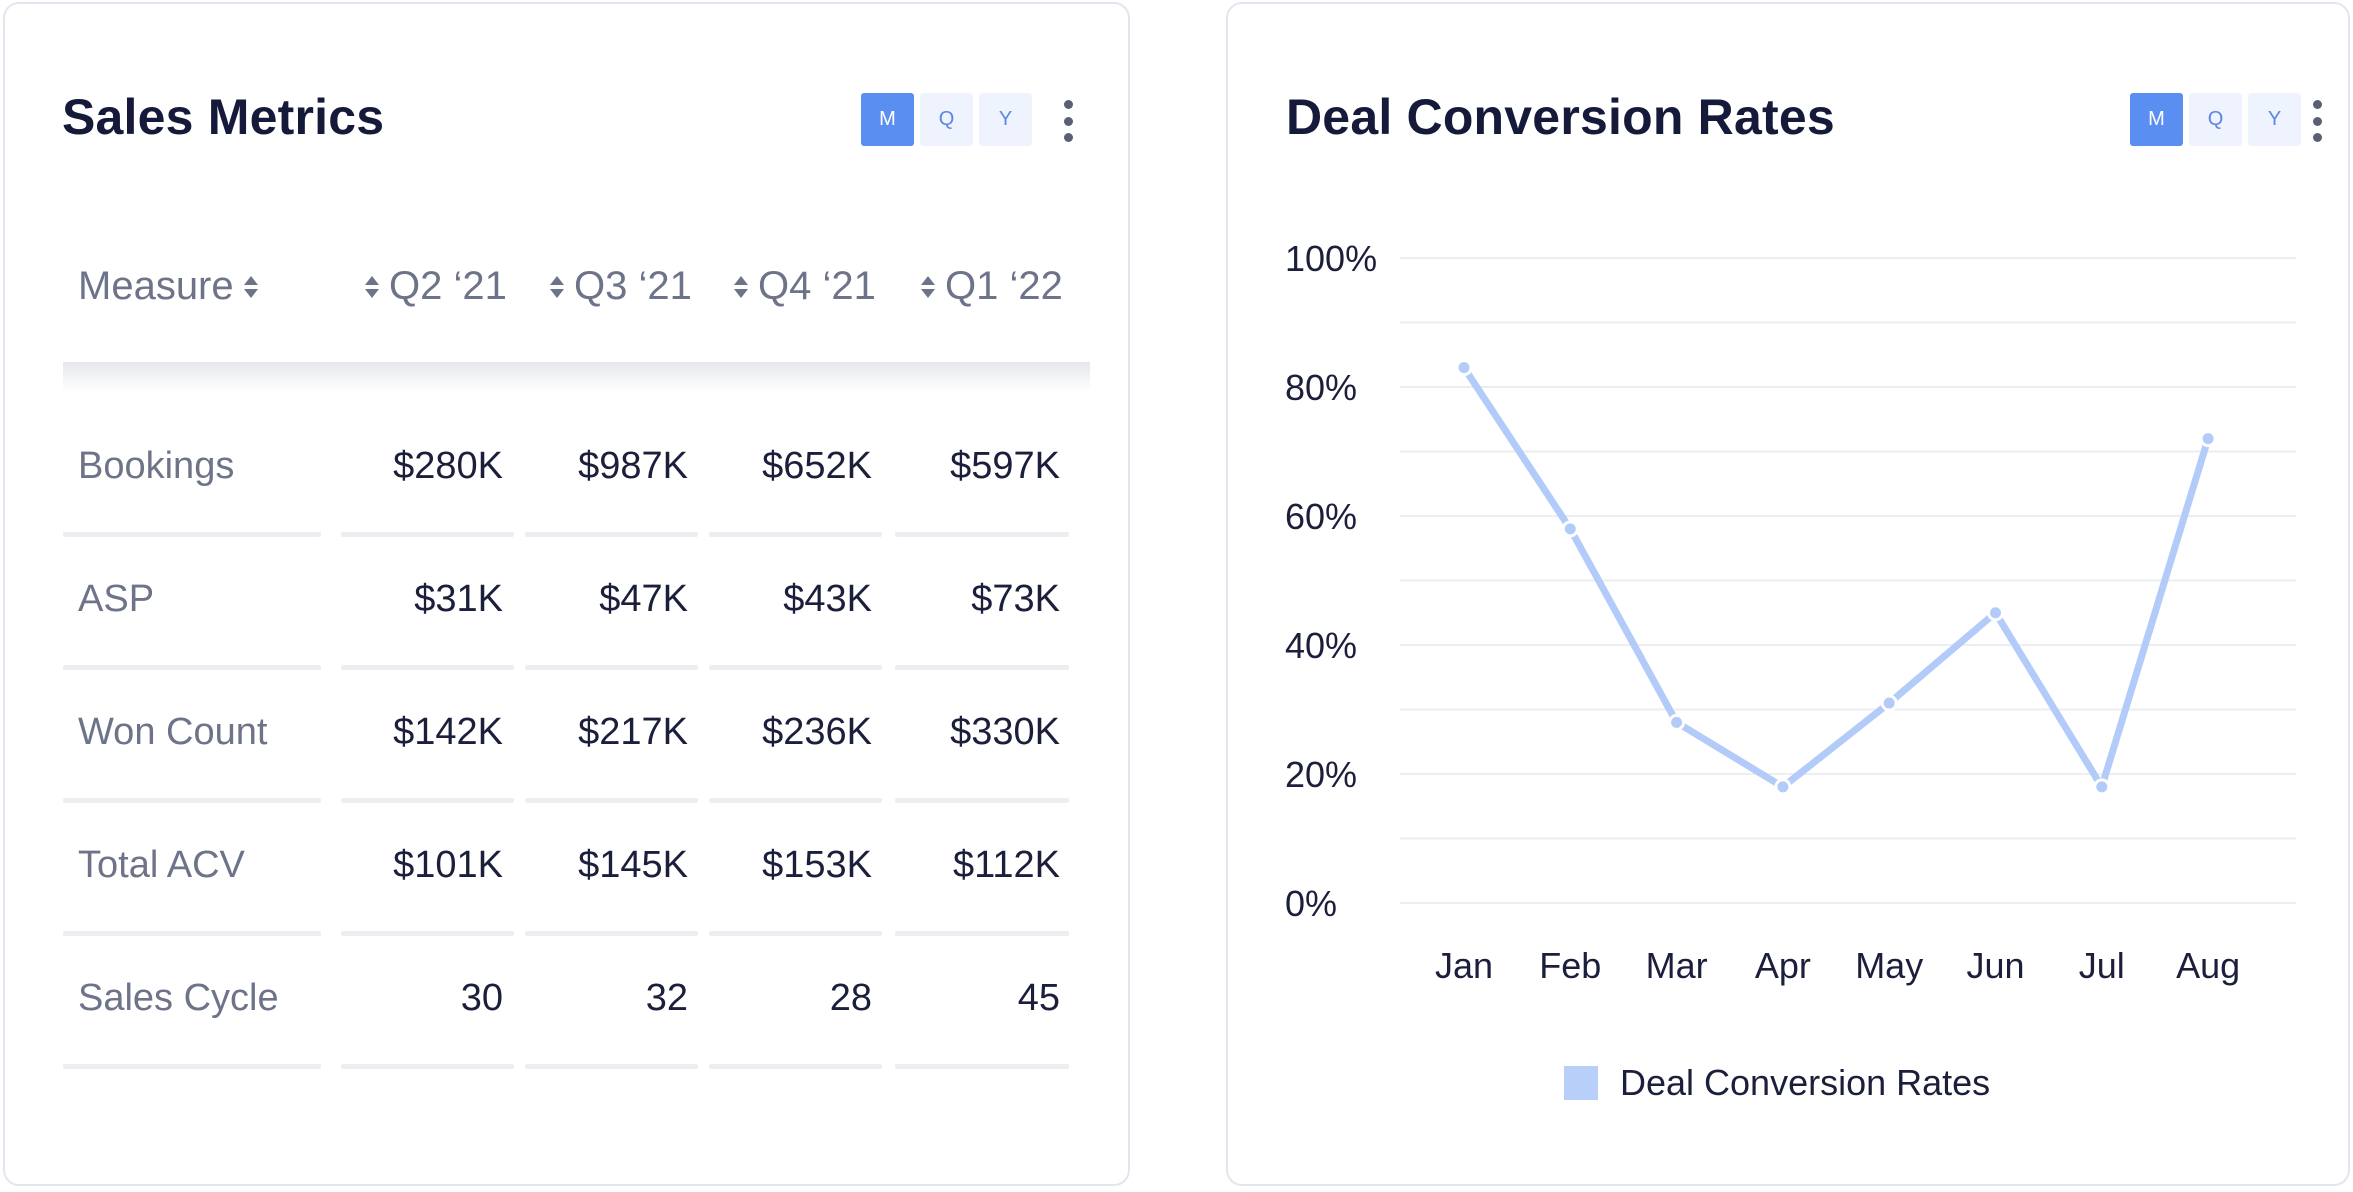 This screenshot has height=1192, width=2353. Describe the element at coordinates (1560, 117) in the screenshot. I see `card-title: Deal Conversion Rates` at that location.